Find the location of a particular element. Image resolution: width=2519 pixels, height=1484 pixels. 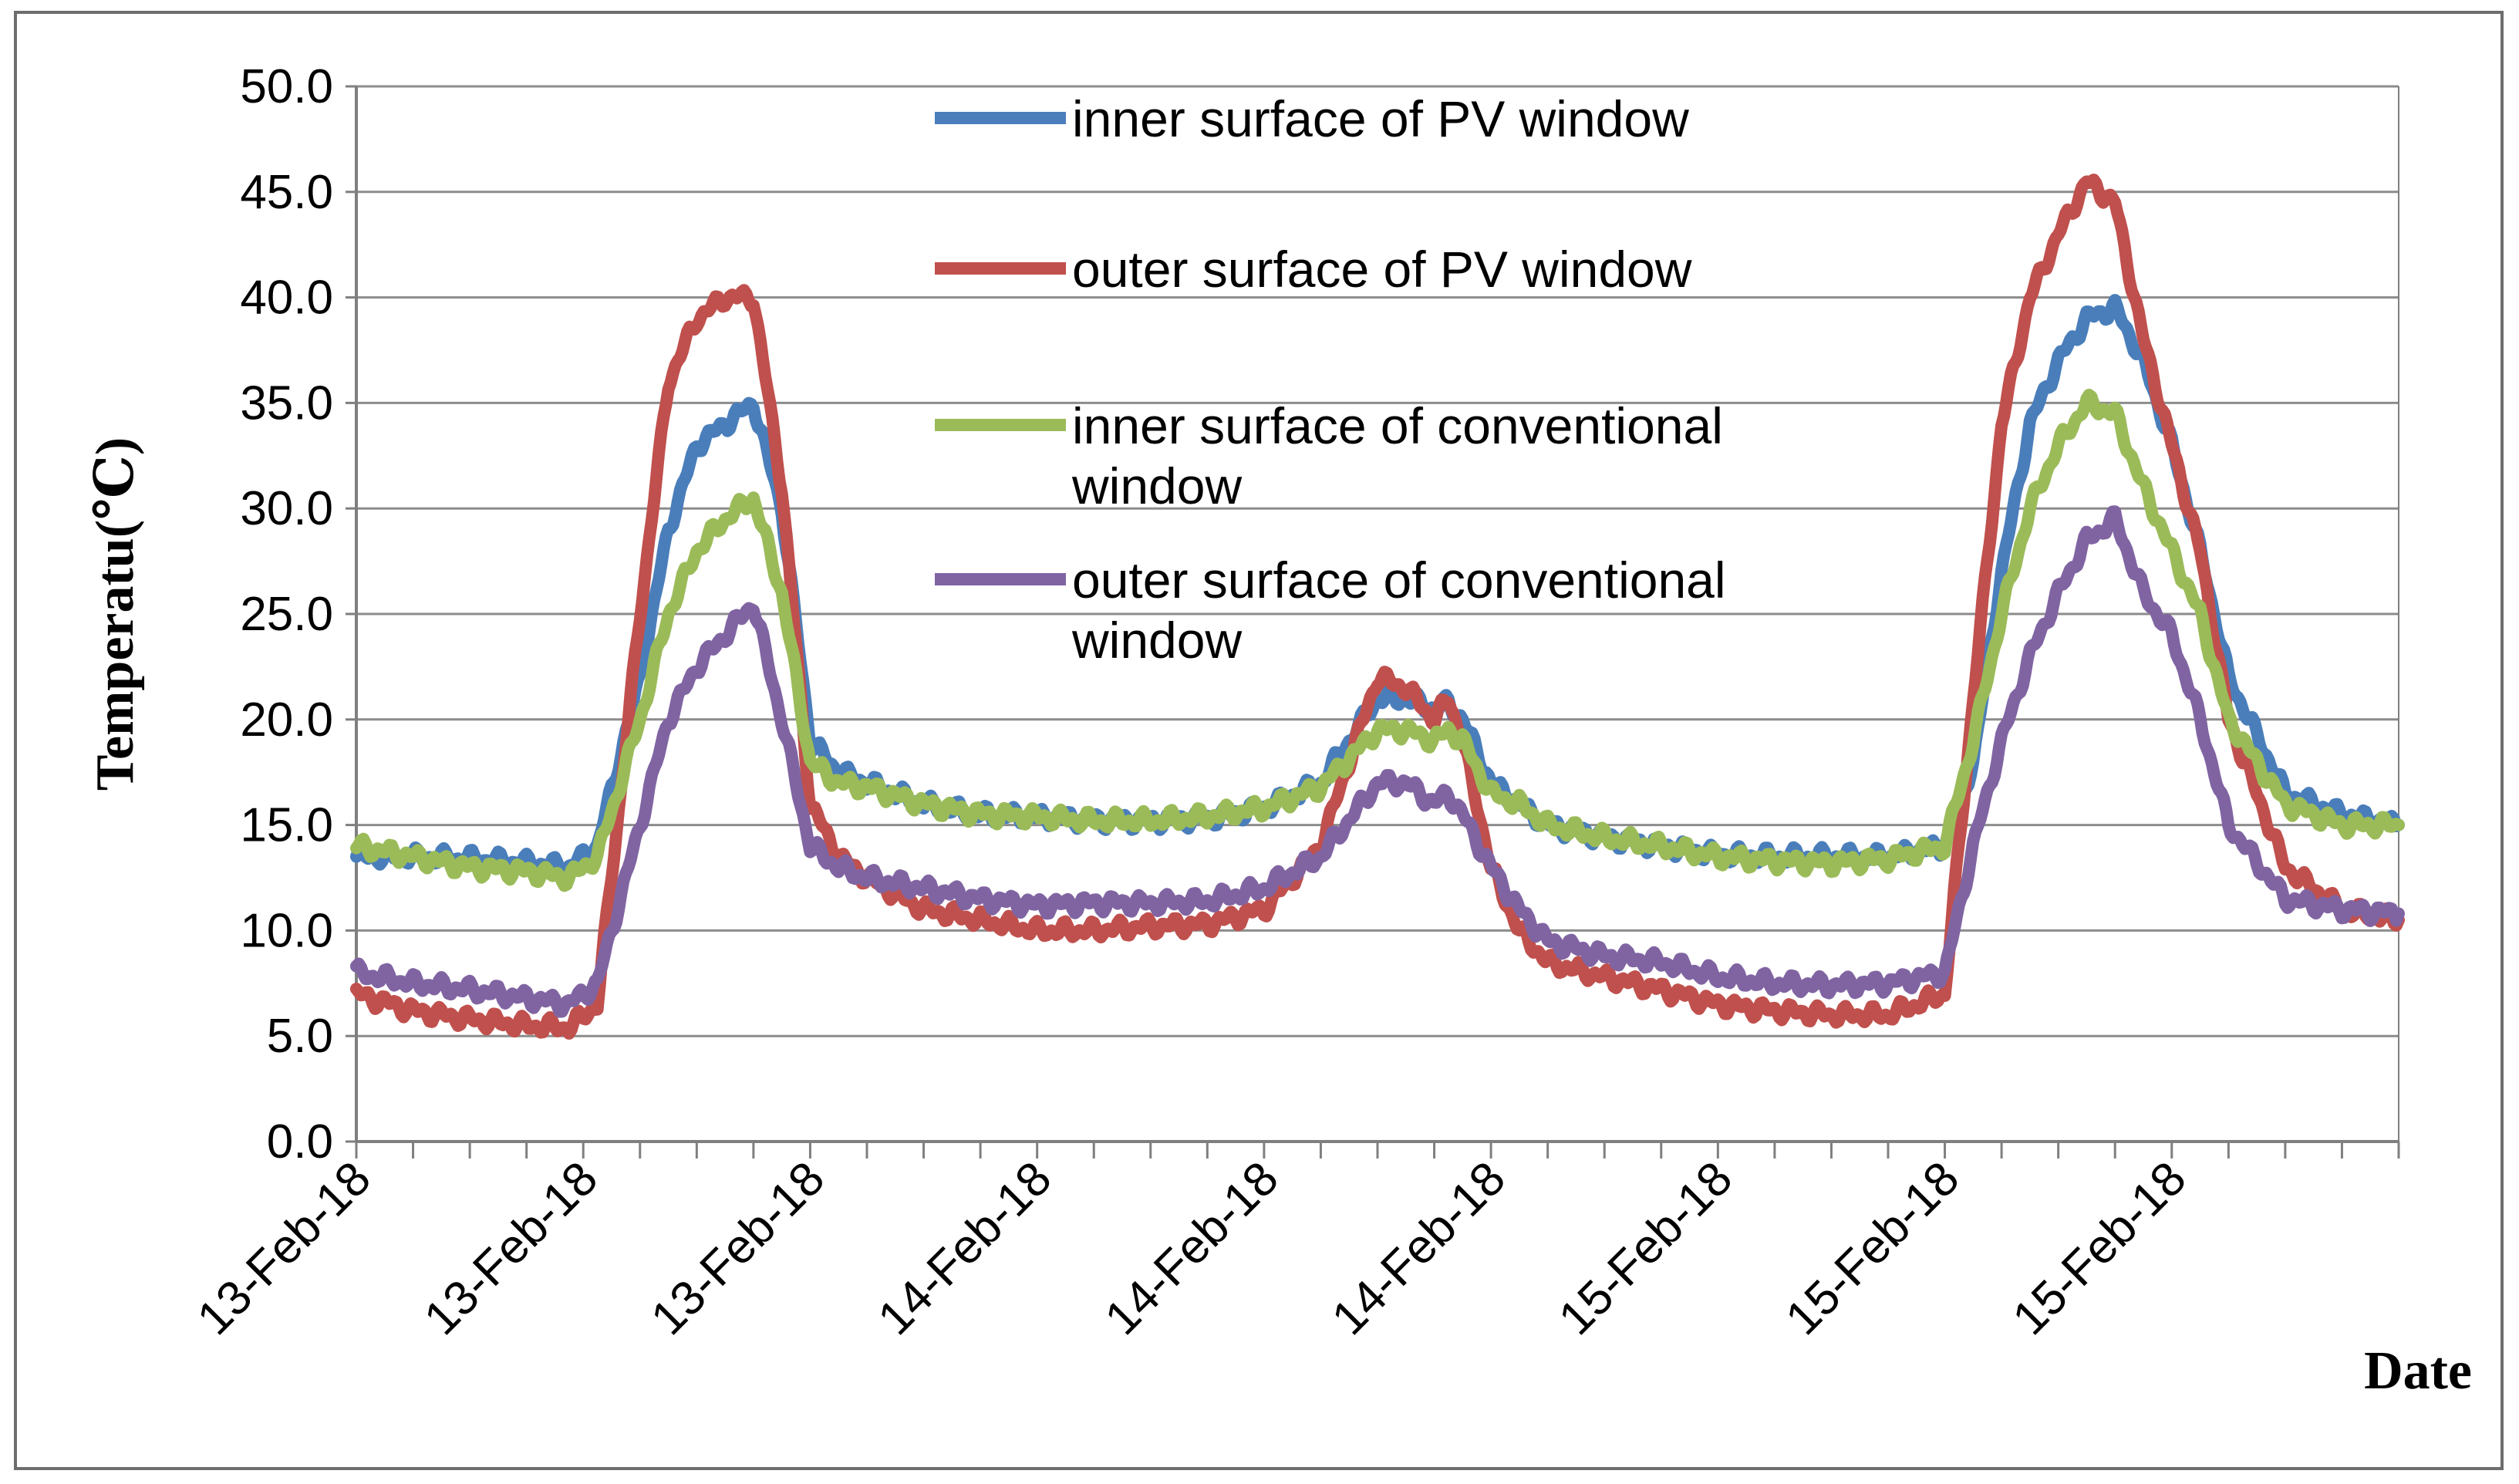

legend-label: outer surface of PV window is located at coordinates (1382, 269).